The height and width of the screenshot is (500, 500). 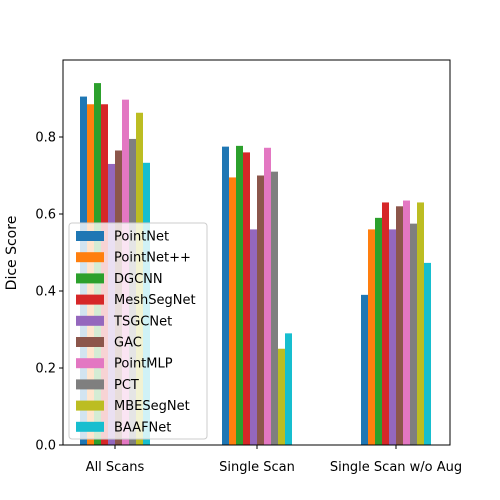 I want to click on y-tick-label: 0.6, so click(x=45, y=215).